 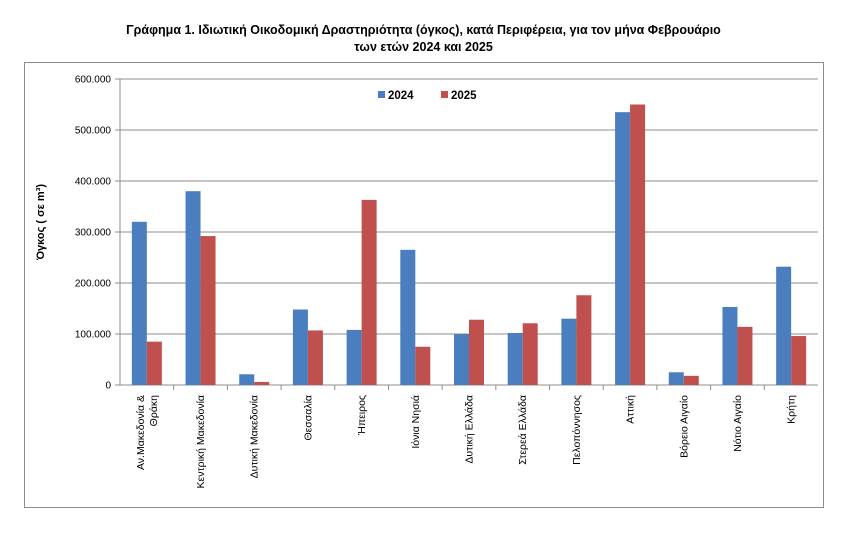 What do you see at coordinates (93, 80) in the screenshot?
I see `y-tick-label: 600.000` at bounding box center [93, 80].